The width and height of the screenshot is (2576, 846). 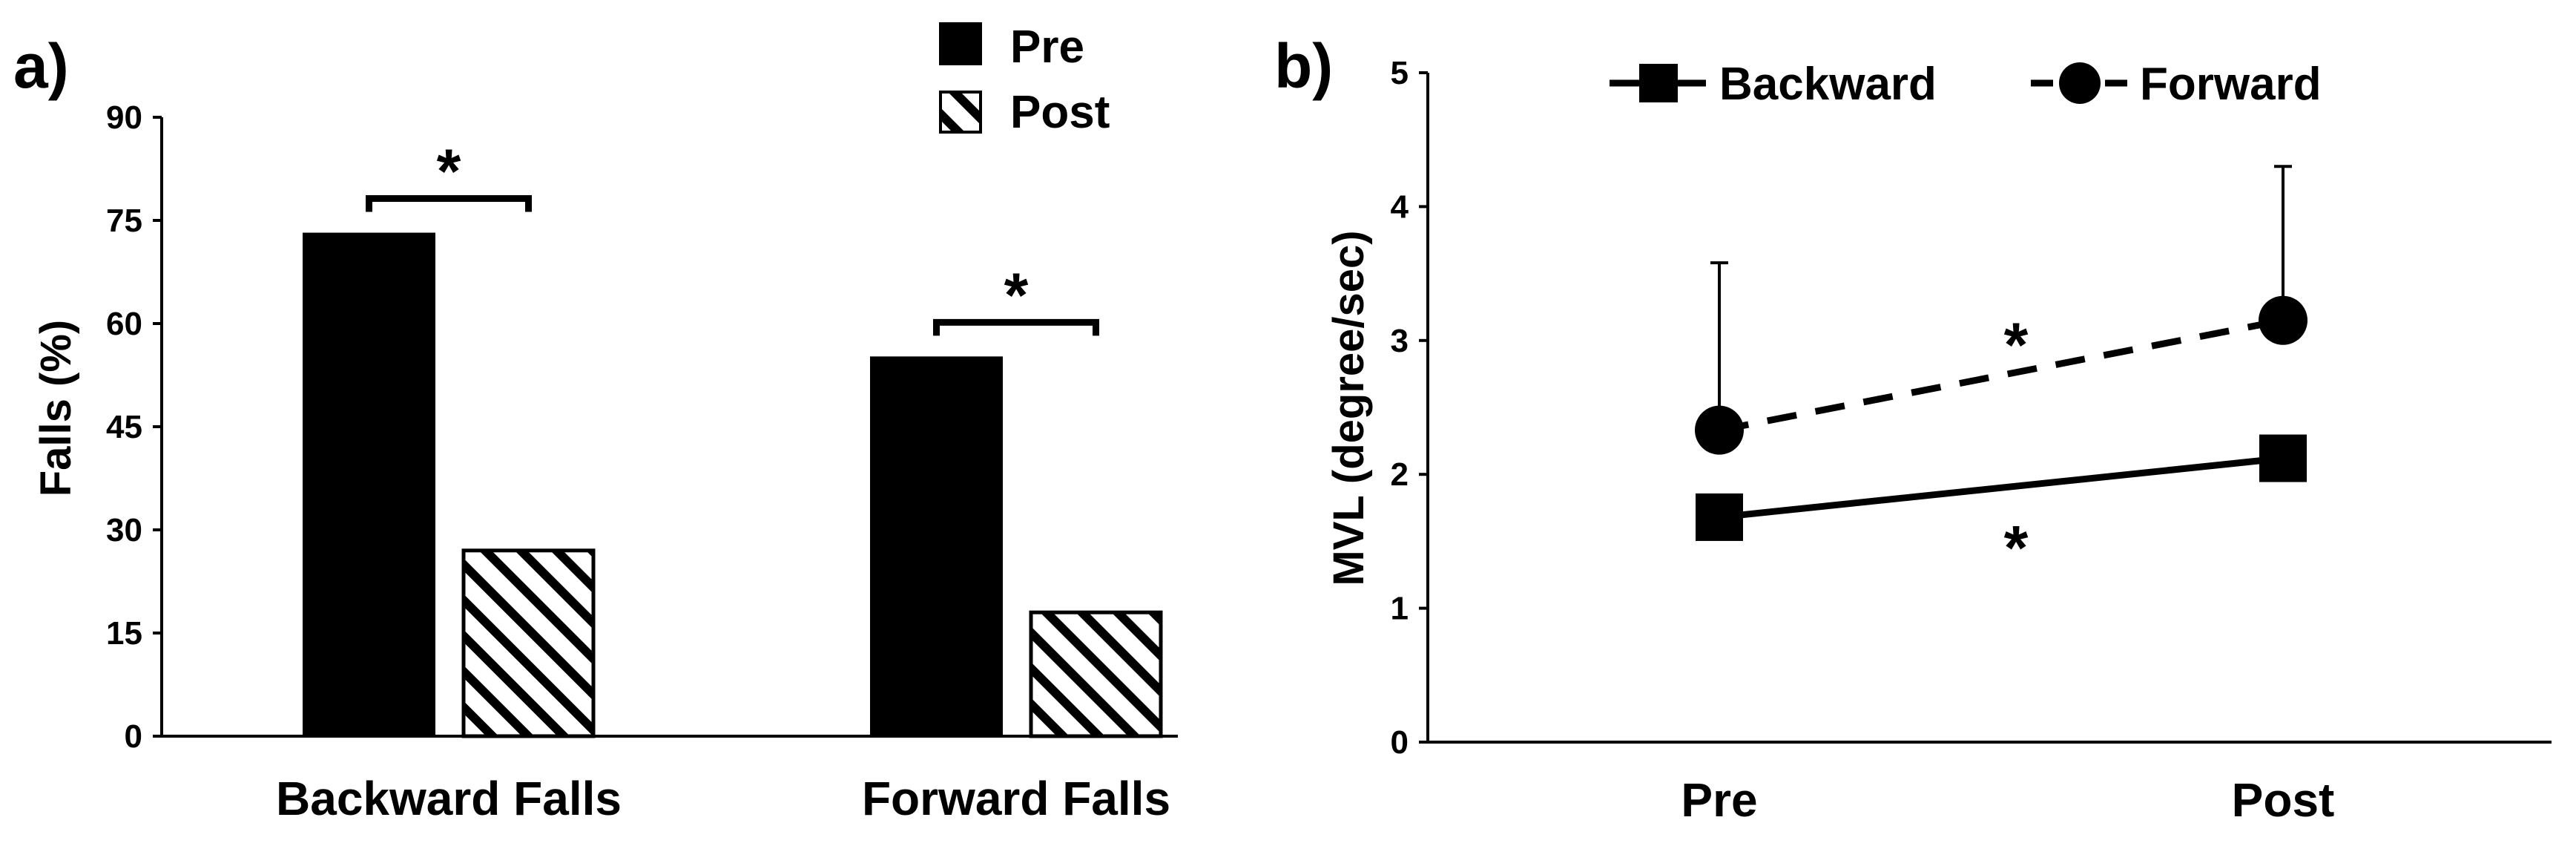 I want to click on y-tick-label-a: 0, so click(x=134, y=736).